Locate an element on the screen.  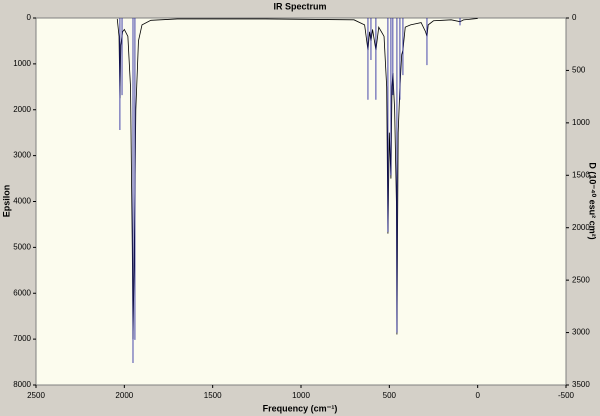
y2-tick-label: 500 is located at coordinates (579, 70).